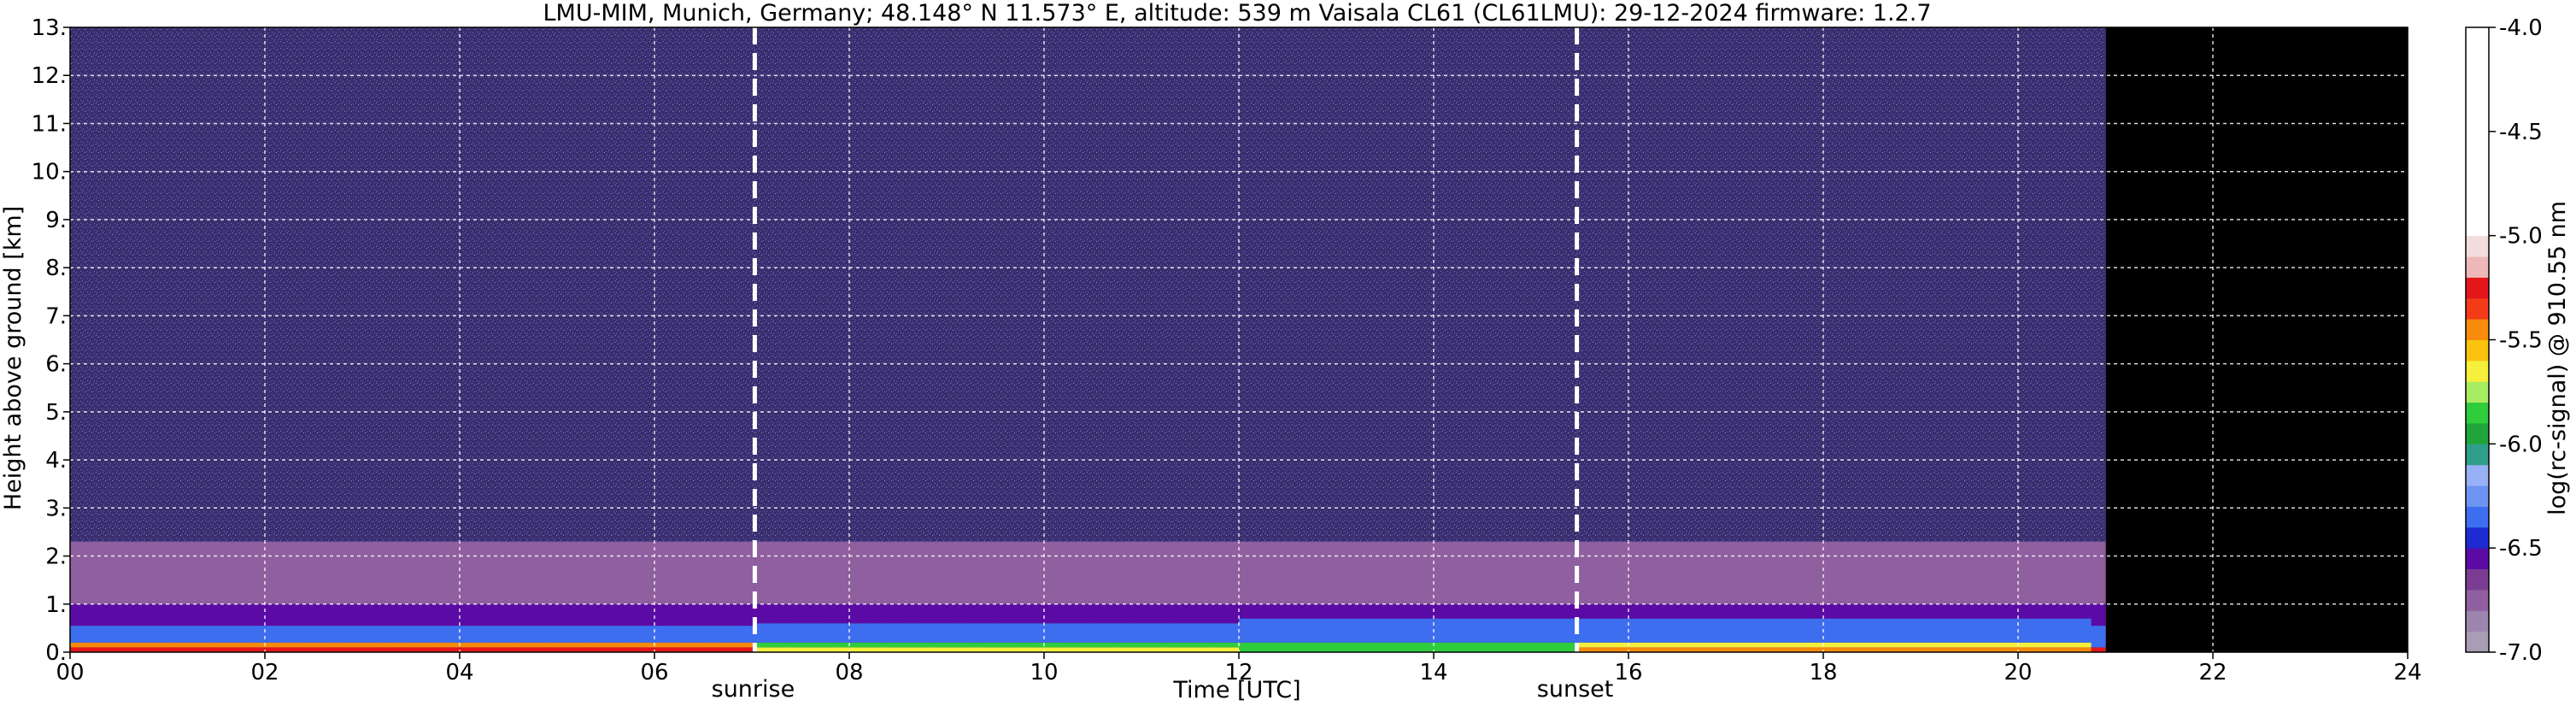 Image resolution: width=2576 pixels, height=706 pixels. I want to click on y-tick-label: 2., so click(56, 557).